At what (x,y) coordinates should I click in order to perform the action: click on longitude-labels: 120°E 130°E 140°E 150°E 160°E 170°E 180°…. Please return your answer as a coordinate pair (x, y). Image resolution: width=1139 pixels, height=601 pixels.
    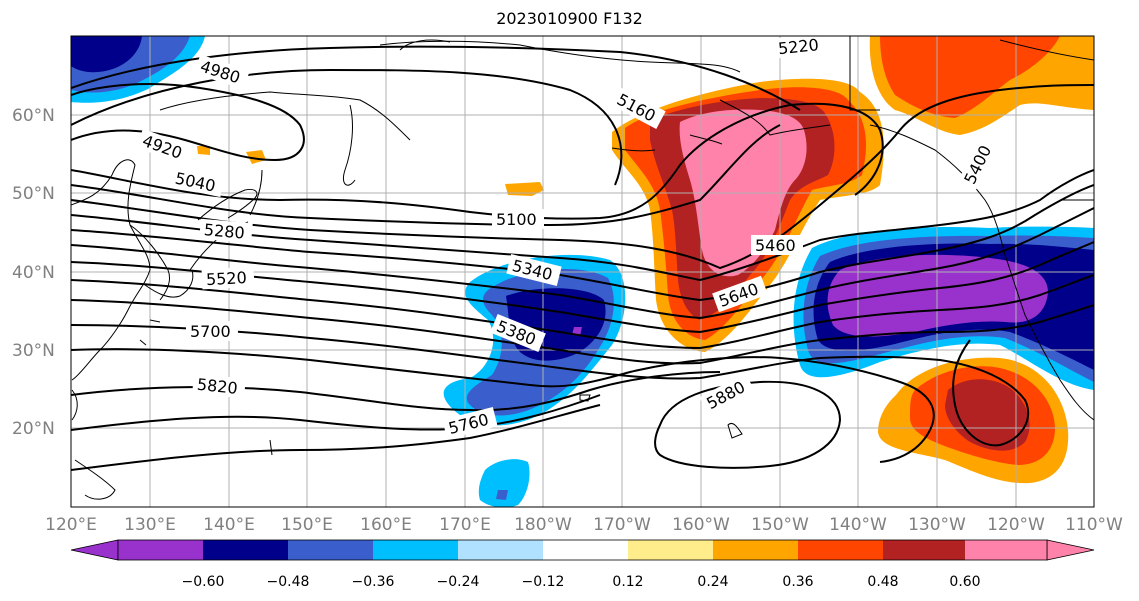
    Looking at the image, I should click on (584, 525).